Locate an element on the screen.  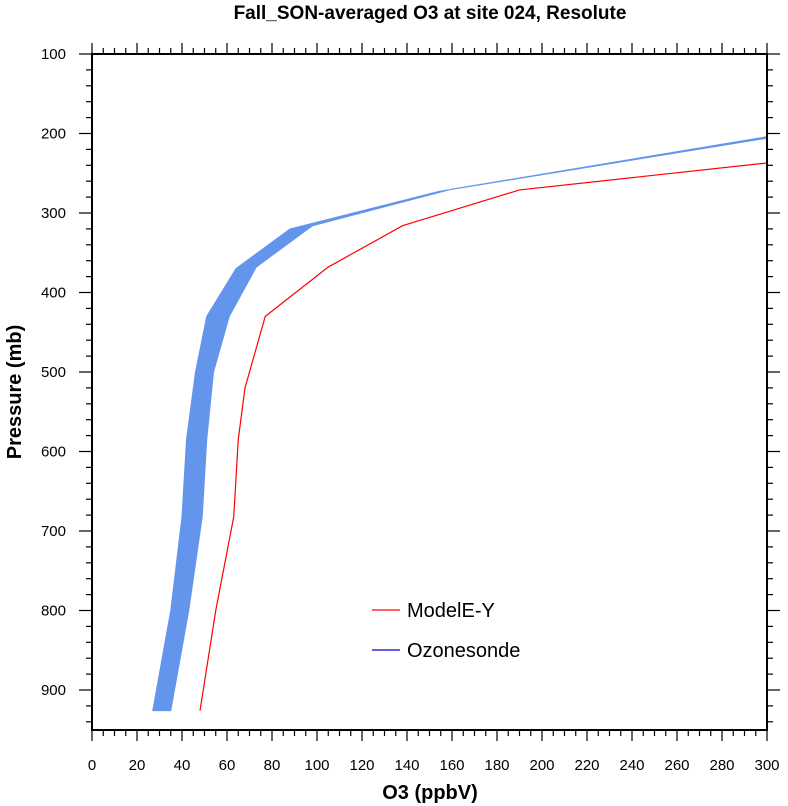
x-tick-label: 220 is located at coordinates (586, 765).